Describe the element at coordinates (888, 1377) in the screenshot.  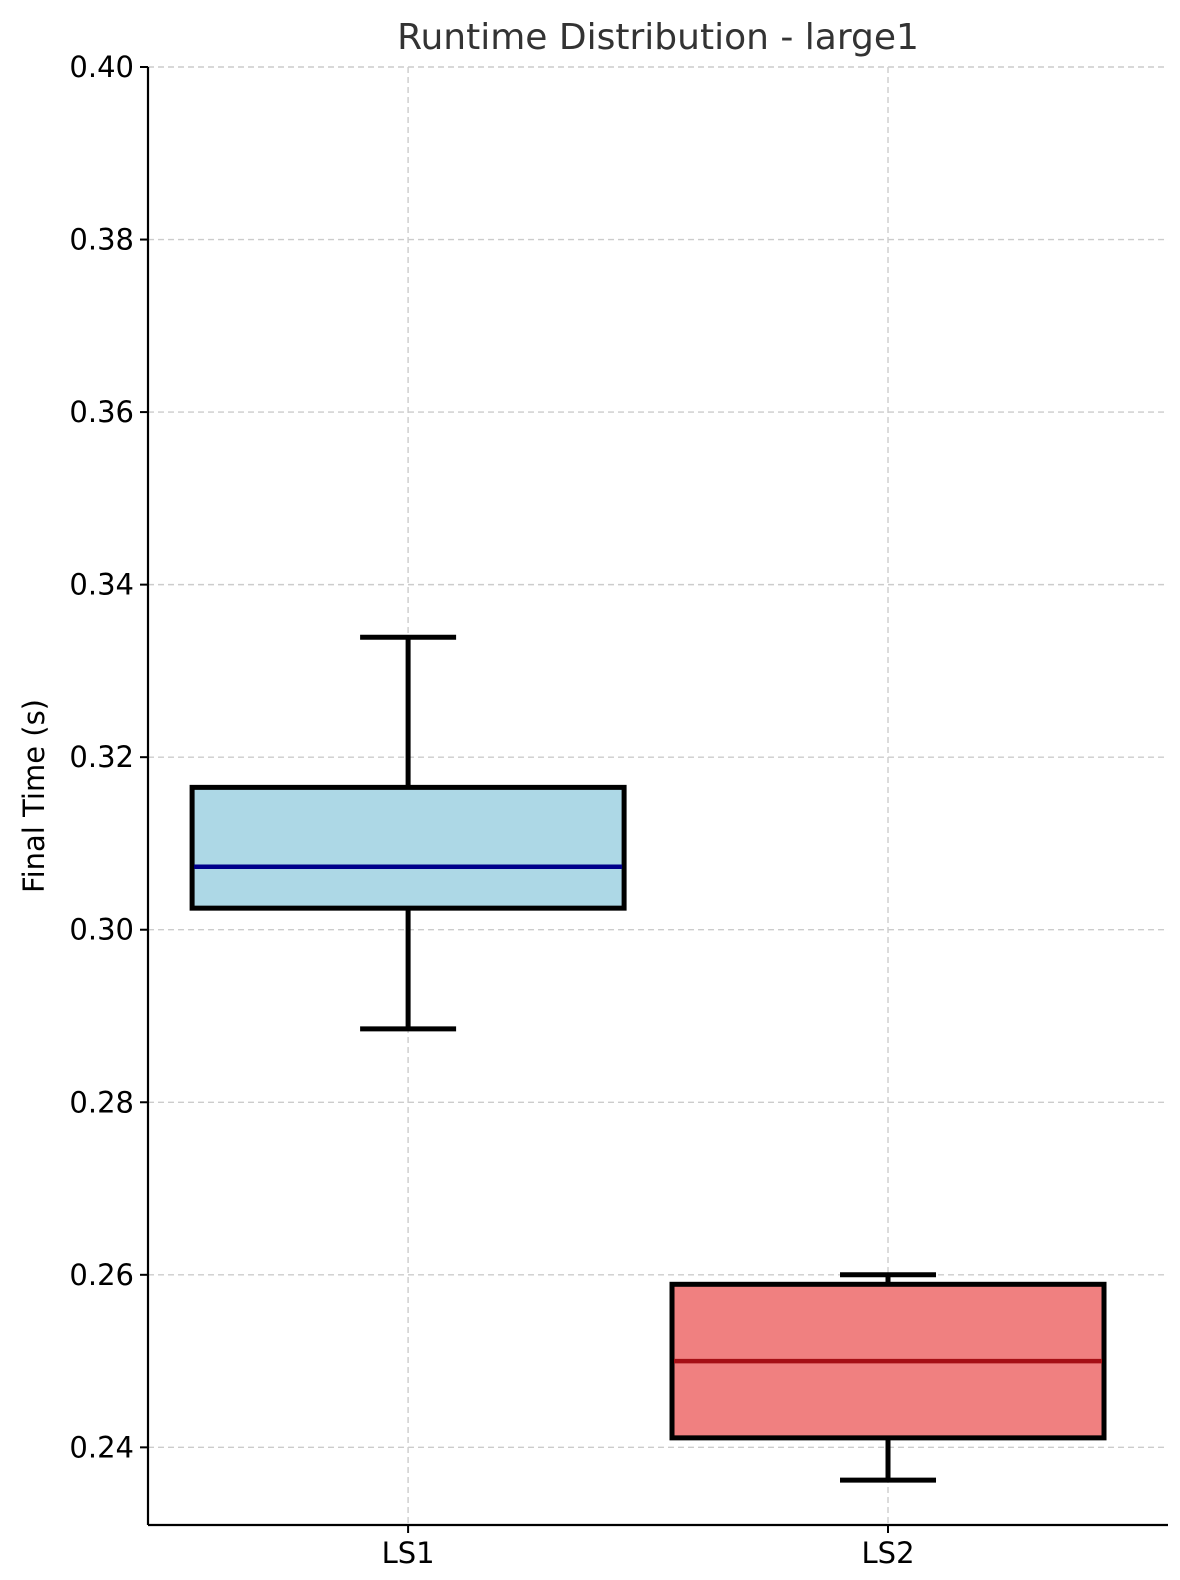
I see `box-ls2` at that location.